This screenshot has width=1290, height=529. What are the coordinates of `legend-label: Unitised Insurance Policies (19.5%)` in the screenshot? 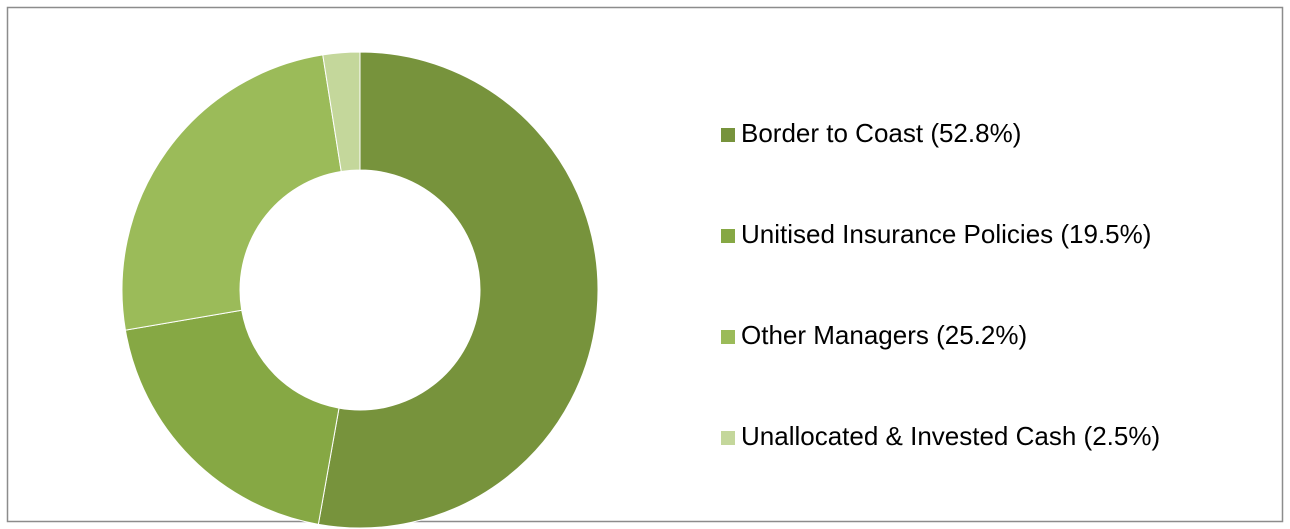 It's located at (946, 234).